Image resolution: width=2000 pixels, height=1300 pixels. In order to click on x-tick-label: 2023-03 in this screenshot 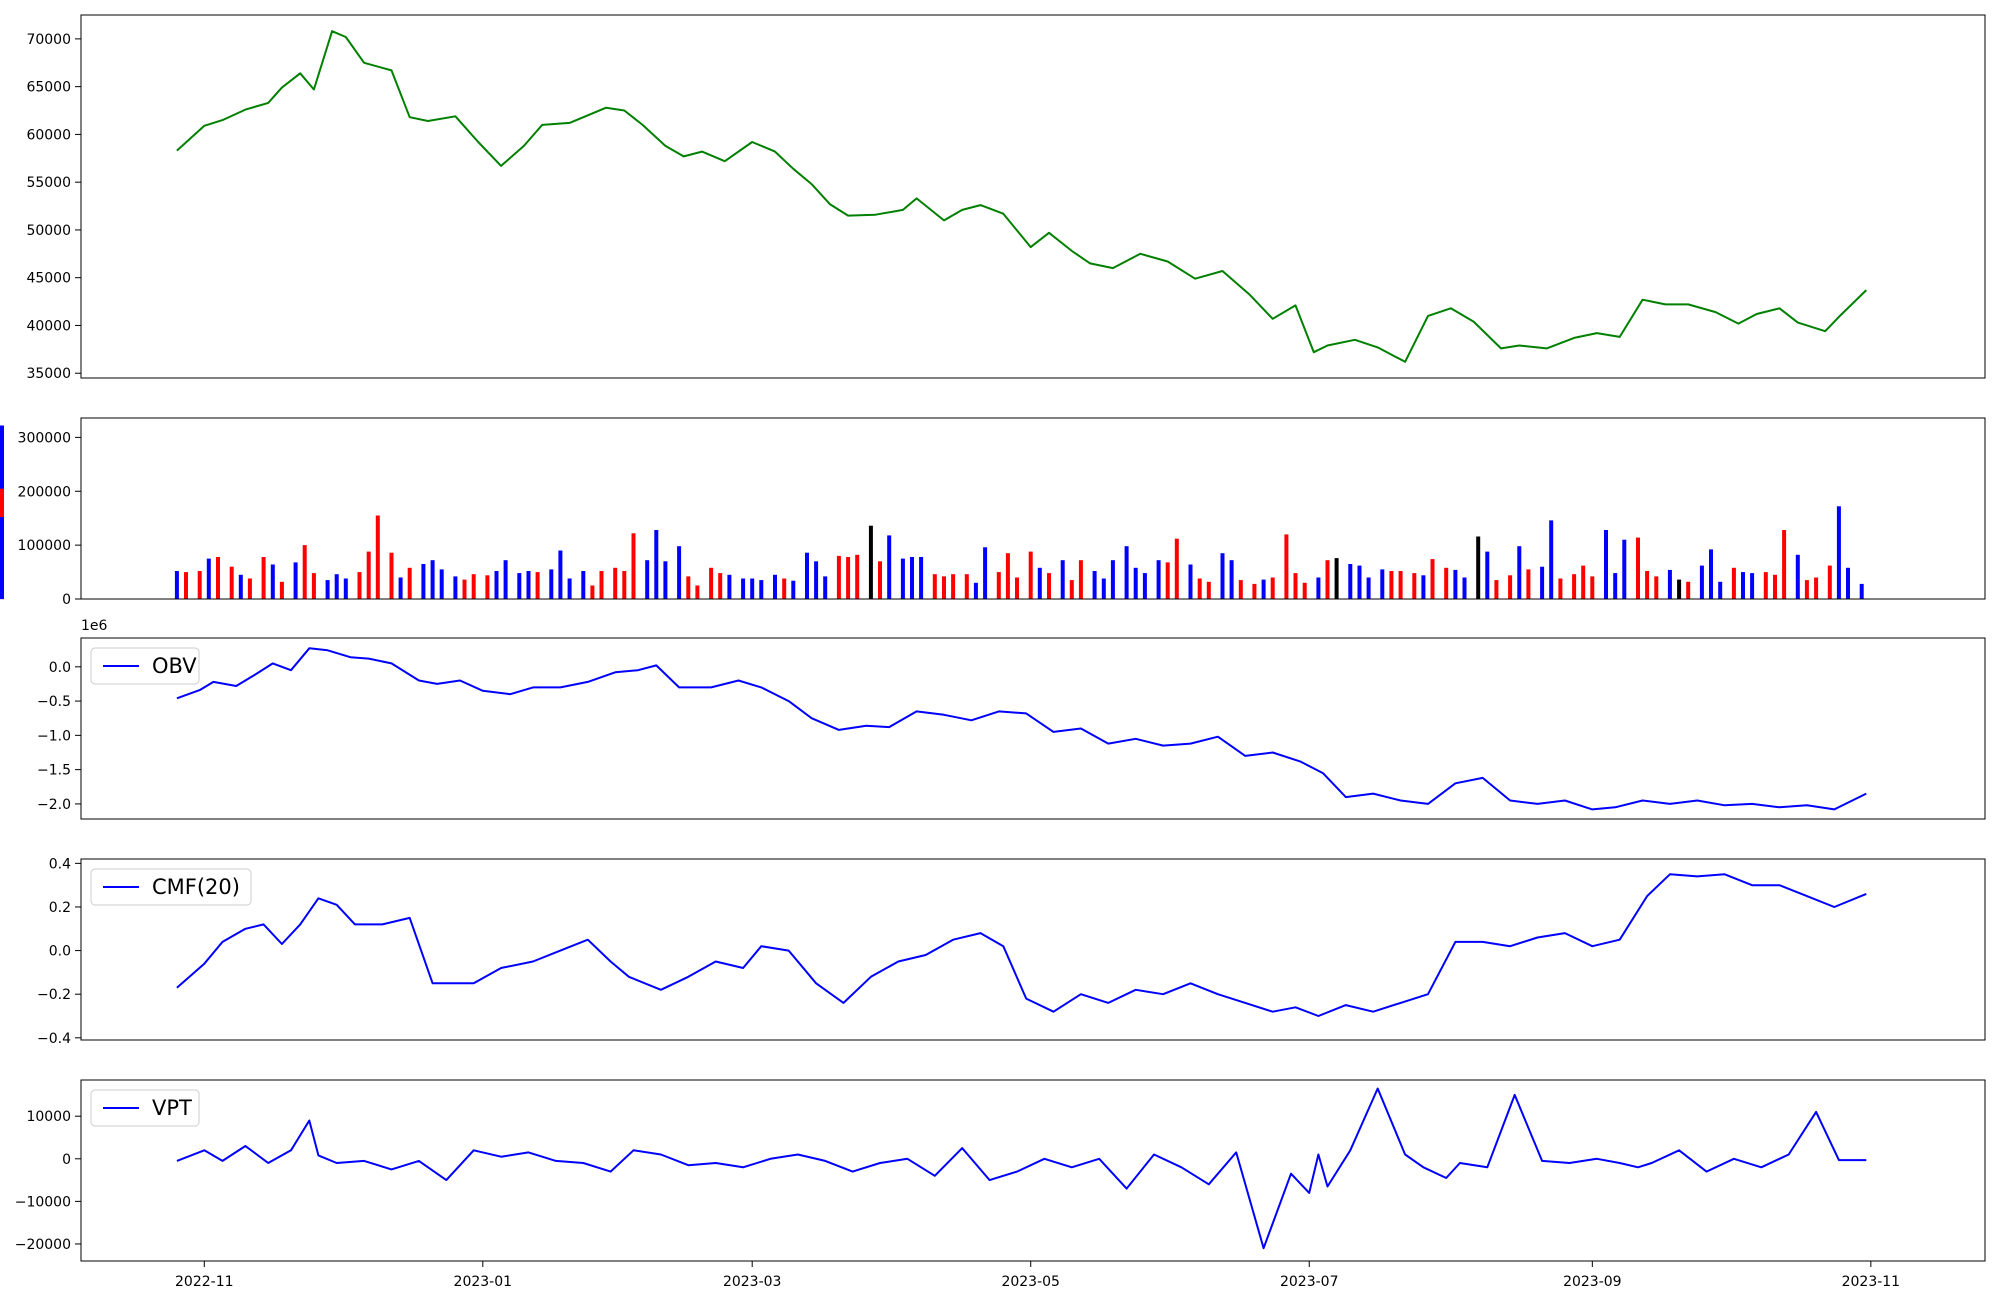, I will do `click(752, 1282)`.